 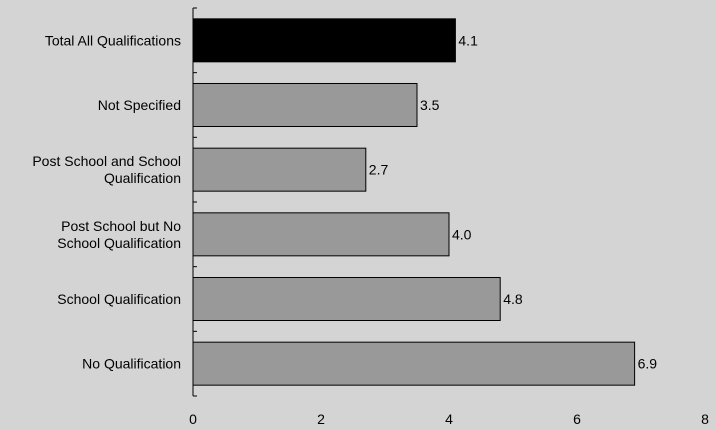 I want to click on data-label: 4.8, so click(x=513, y=299).